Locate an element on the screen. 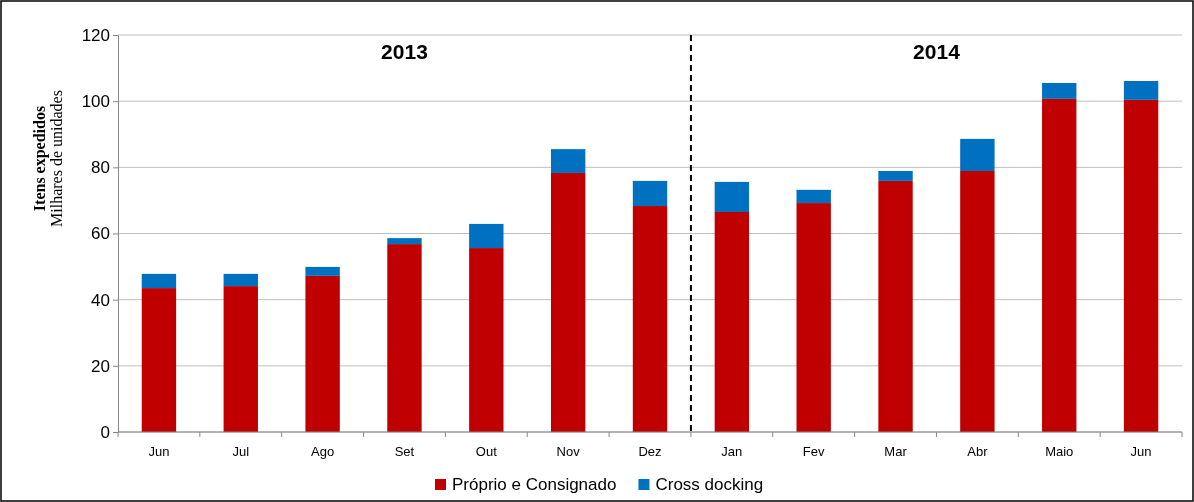 Image resolution: width=1194 pixels, height=502 pixels. y-tick-label: 60 is located at coordinates (100, 234).